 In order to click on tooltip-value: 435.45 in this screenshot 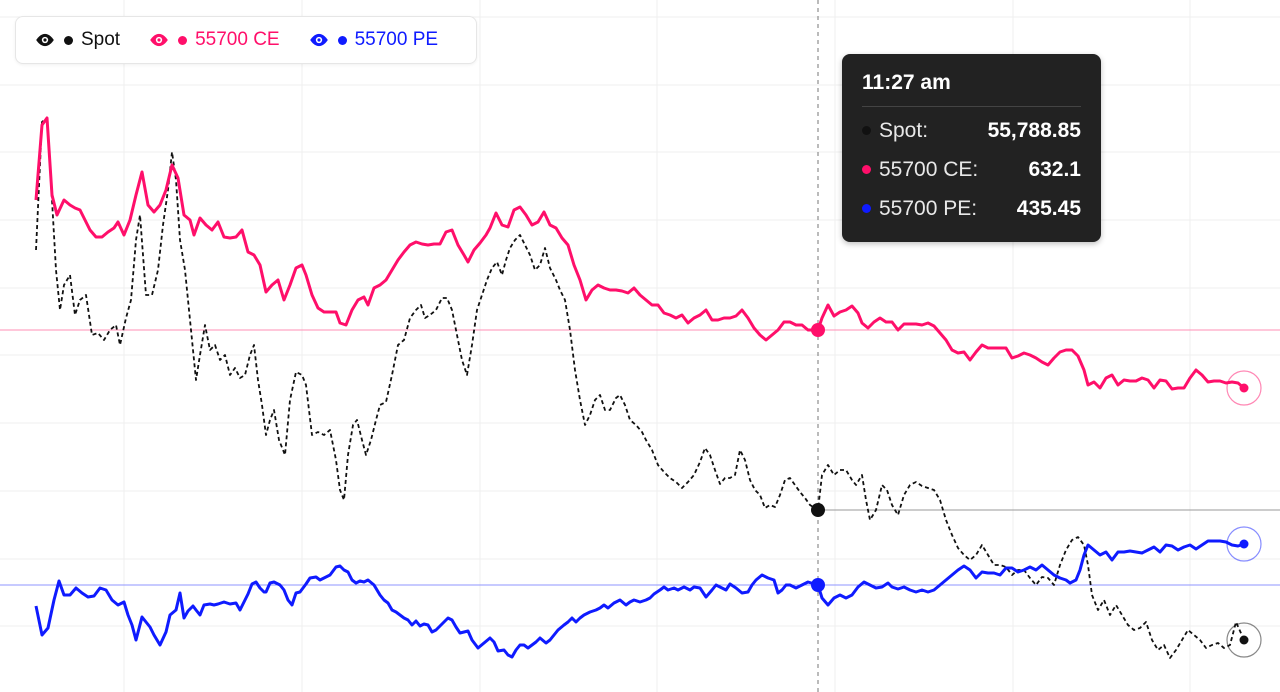, I will do `click(1048, 208)`.